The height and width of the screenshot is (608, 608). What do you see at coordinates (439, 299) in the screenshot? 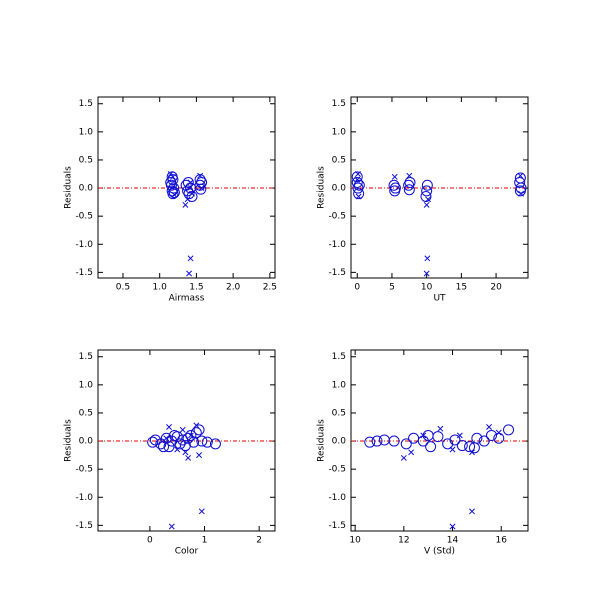
I see `x-axis-label: UT` at bounding box center [439, 299].